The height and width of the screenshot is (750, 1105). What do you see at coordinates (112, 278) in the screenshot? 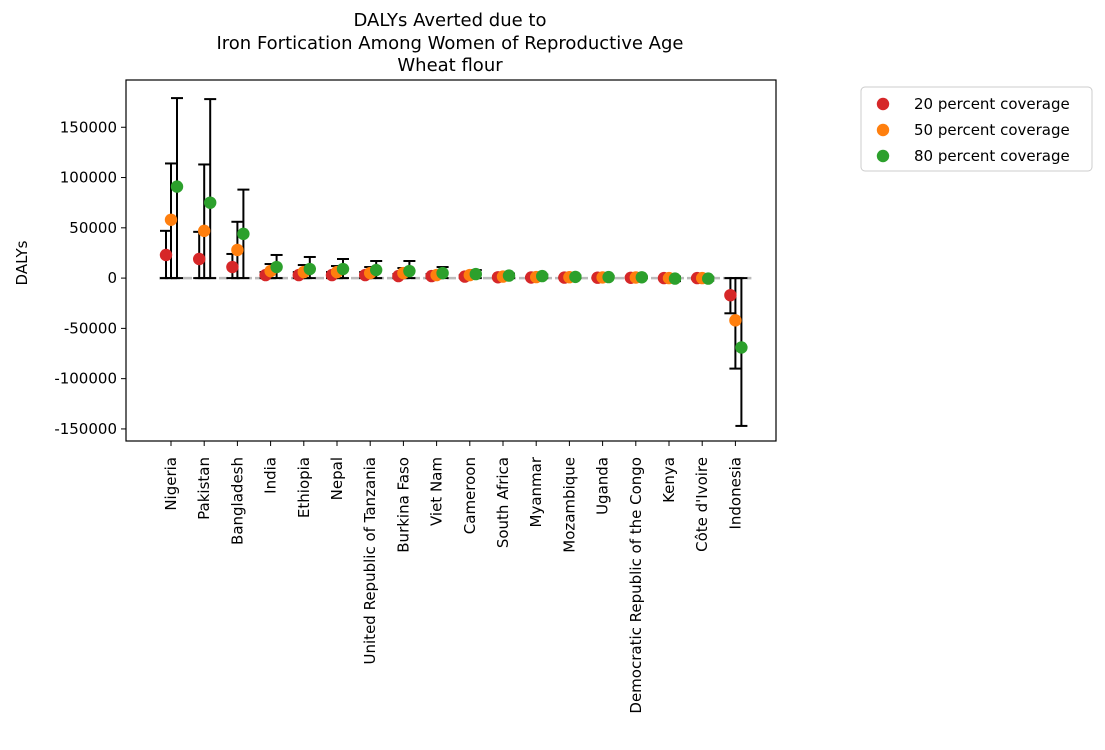
I see `y-tick-label: 0` at bounding box center [112, 278].